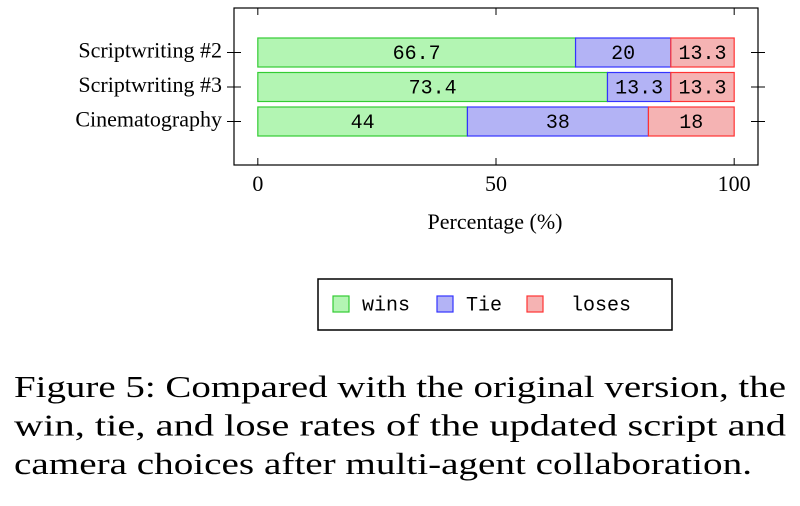 This screenshot has width=800, height=506. What do you see at coordinates (433, 88) in the screenshot?
I see `value-label: 73.4` at bounding box center [433, 88].